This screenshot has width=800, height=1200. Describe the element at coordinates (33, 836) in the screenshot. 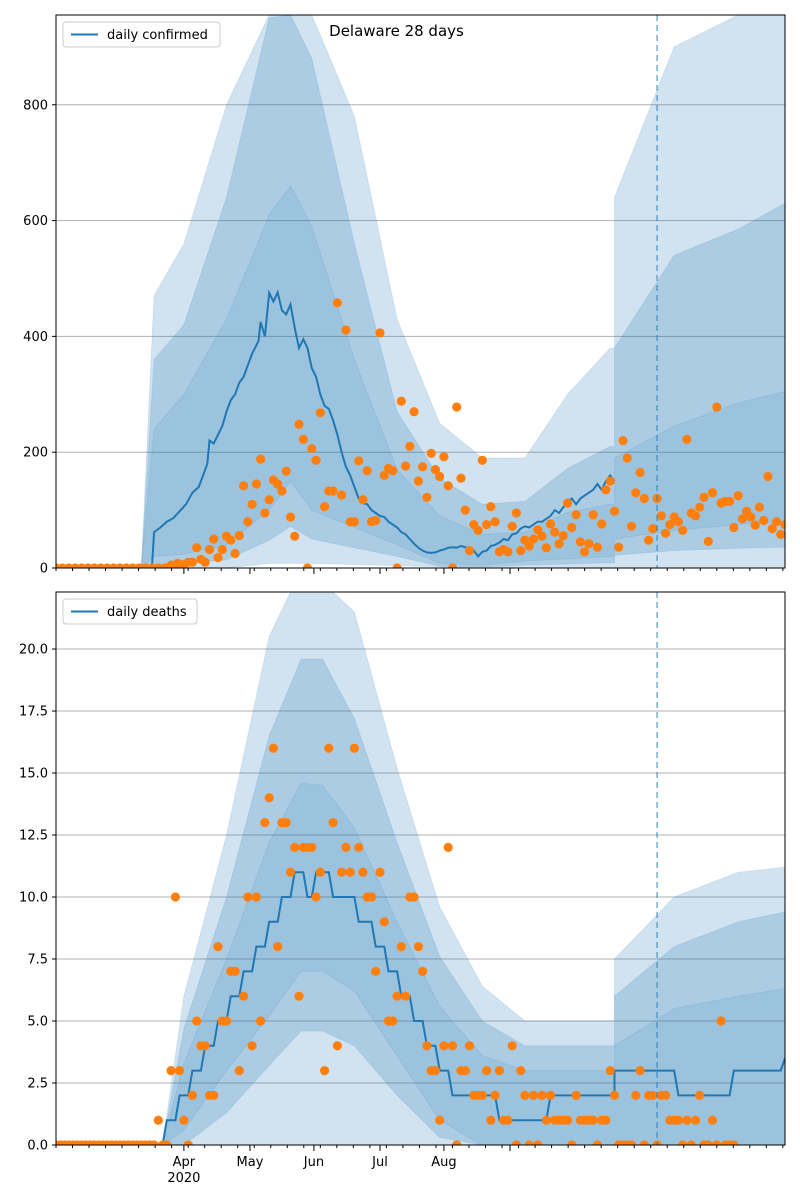

I see `y-tick-label: 12.5` at that location.